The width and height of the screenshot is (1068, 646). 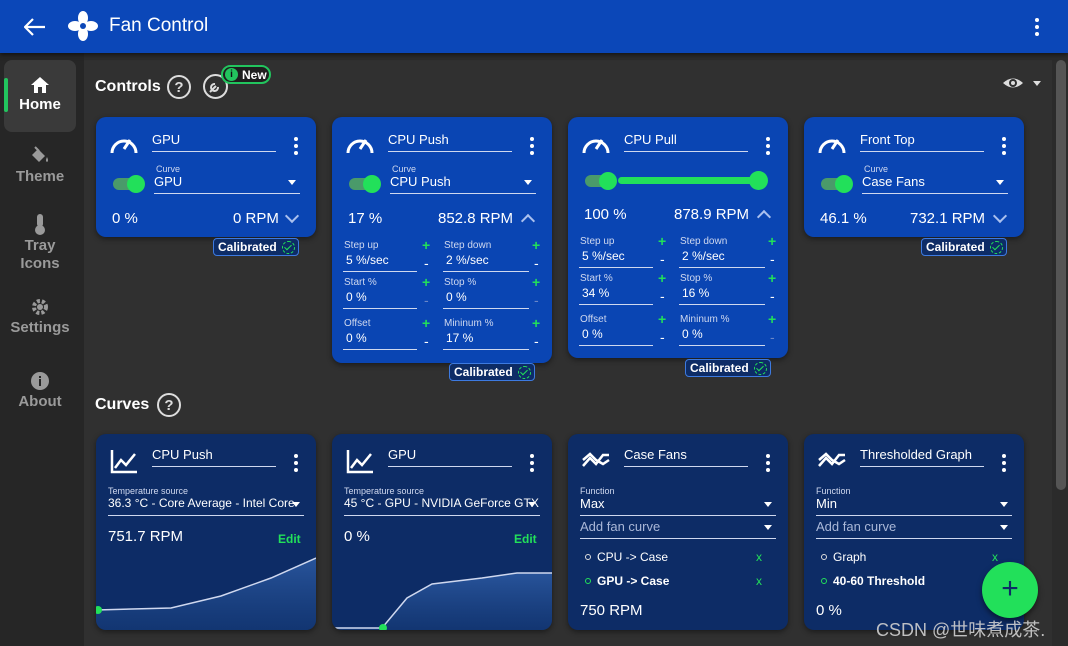 I want to click on curve-name-input: GPU, so click(x=450, y=457).